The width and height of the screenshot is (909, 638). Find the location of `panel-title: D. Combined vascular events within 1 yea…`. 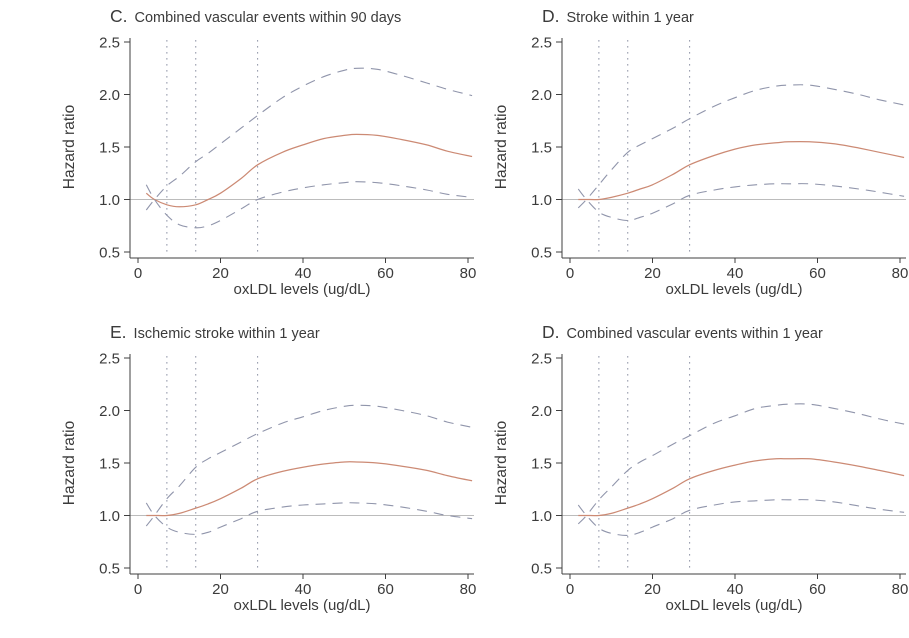

panel-title: D. Combined vascular events within 1 yea… is located at coordinates (699, 334).